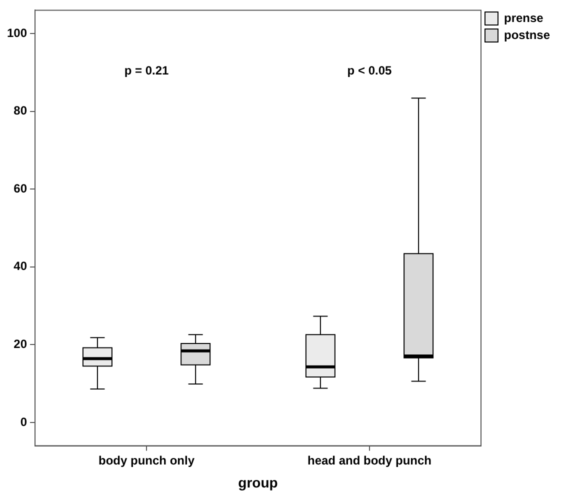  I want to click on x-axis-title: group, so click(258, 482).